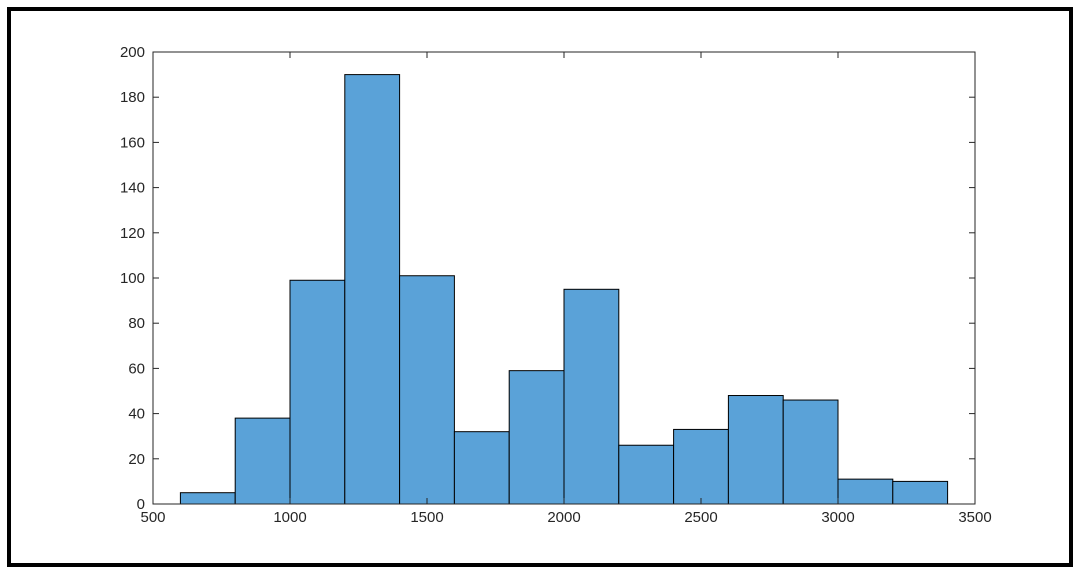 This screenshot has width=1076, height=570. What do you see at coordinates (152, 517) in the screenshot?
I see `x-tick-label: 500` at bounding box center [152, 517].